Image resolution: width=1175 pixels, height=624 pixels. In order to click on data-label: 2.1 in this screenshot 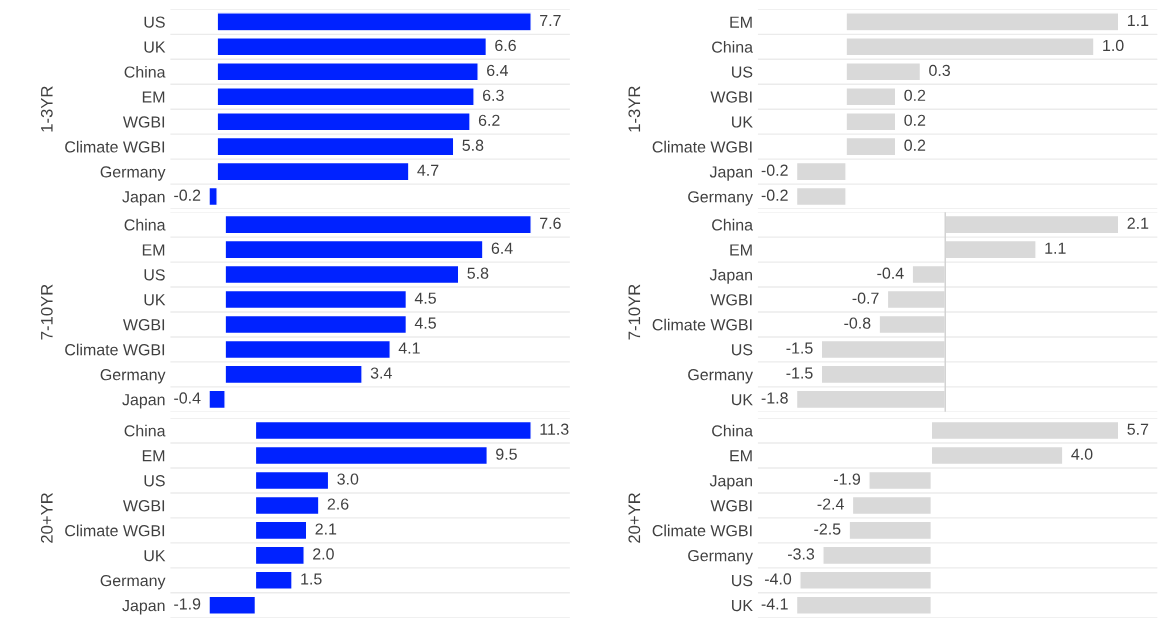, I will do `click(326, 529)`.